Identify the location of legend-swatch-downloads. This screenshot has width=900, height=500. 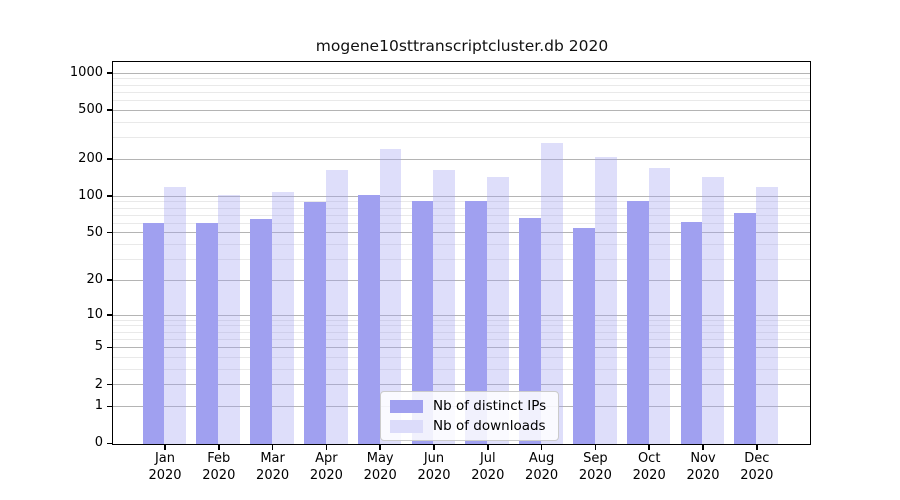
(406, 426).